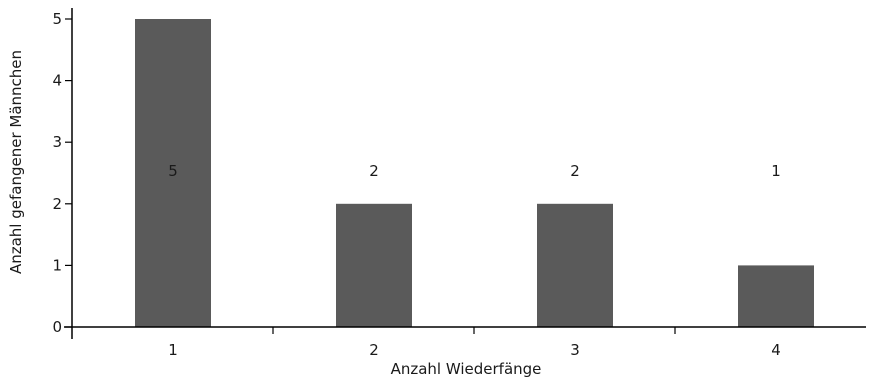 The height and width of the screenshot is (380, 876). Describe the element at coordinates (374, 350) in the screenshot. I see `x-tick-label-2: 2` at that location.